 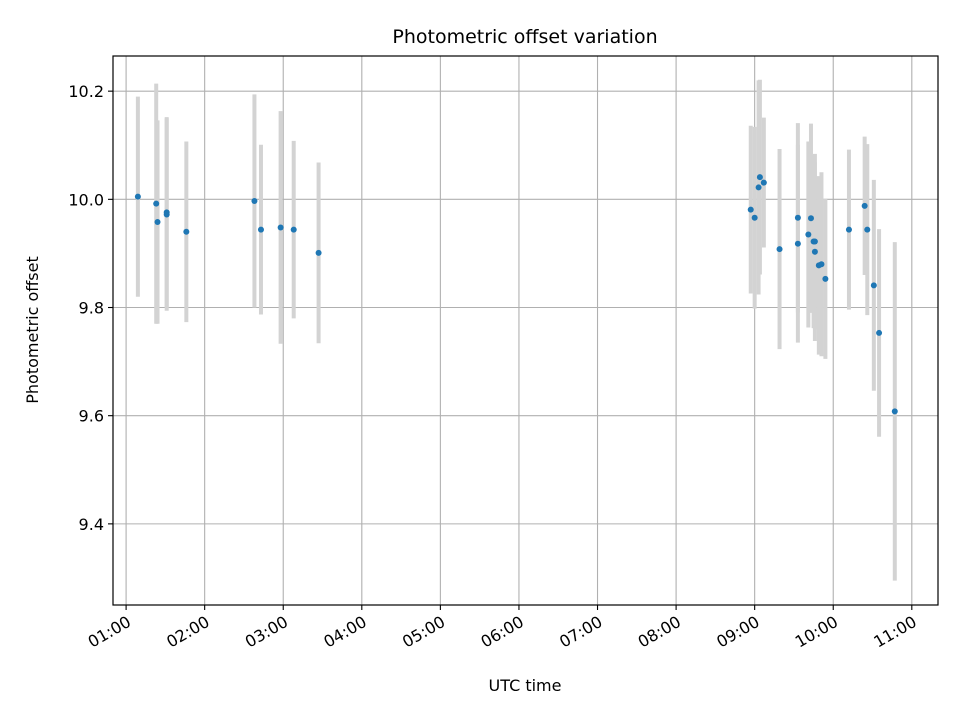 What do you see at coordinates (91, 524) in the screenshot?
I see `y-tick-label: 9.4` at bounding box center [91, 524].